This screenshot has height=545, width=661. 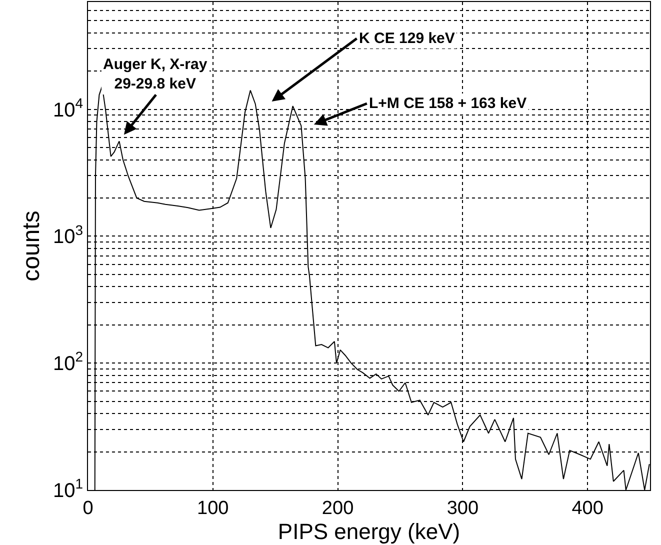 What do you see at coordinates (68, 362) in the screenshot?
I see `y-tick-label: 10$^{2}$` at bounding box center [68, 362].